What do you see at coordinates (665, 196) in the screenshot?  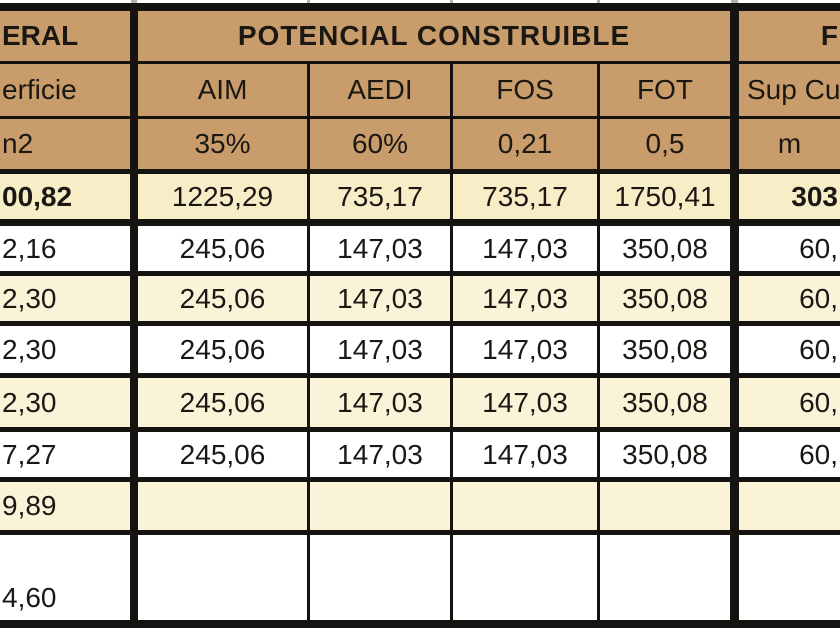 I see `cell-fot-total: 1750,41` at bounding box center [665, 196].